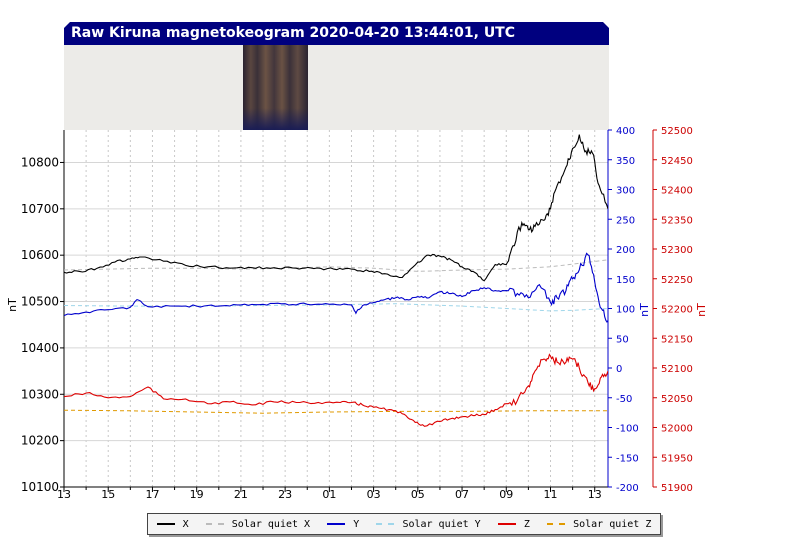 This screenshot has width=808, height=560. I want to click on y-right2-axis-label: nT, so click(701, 310).